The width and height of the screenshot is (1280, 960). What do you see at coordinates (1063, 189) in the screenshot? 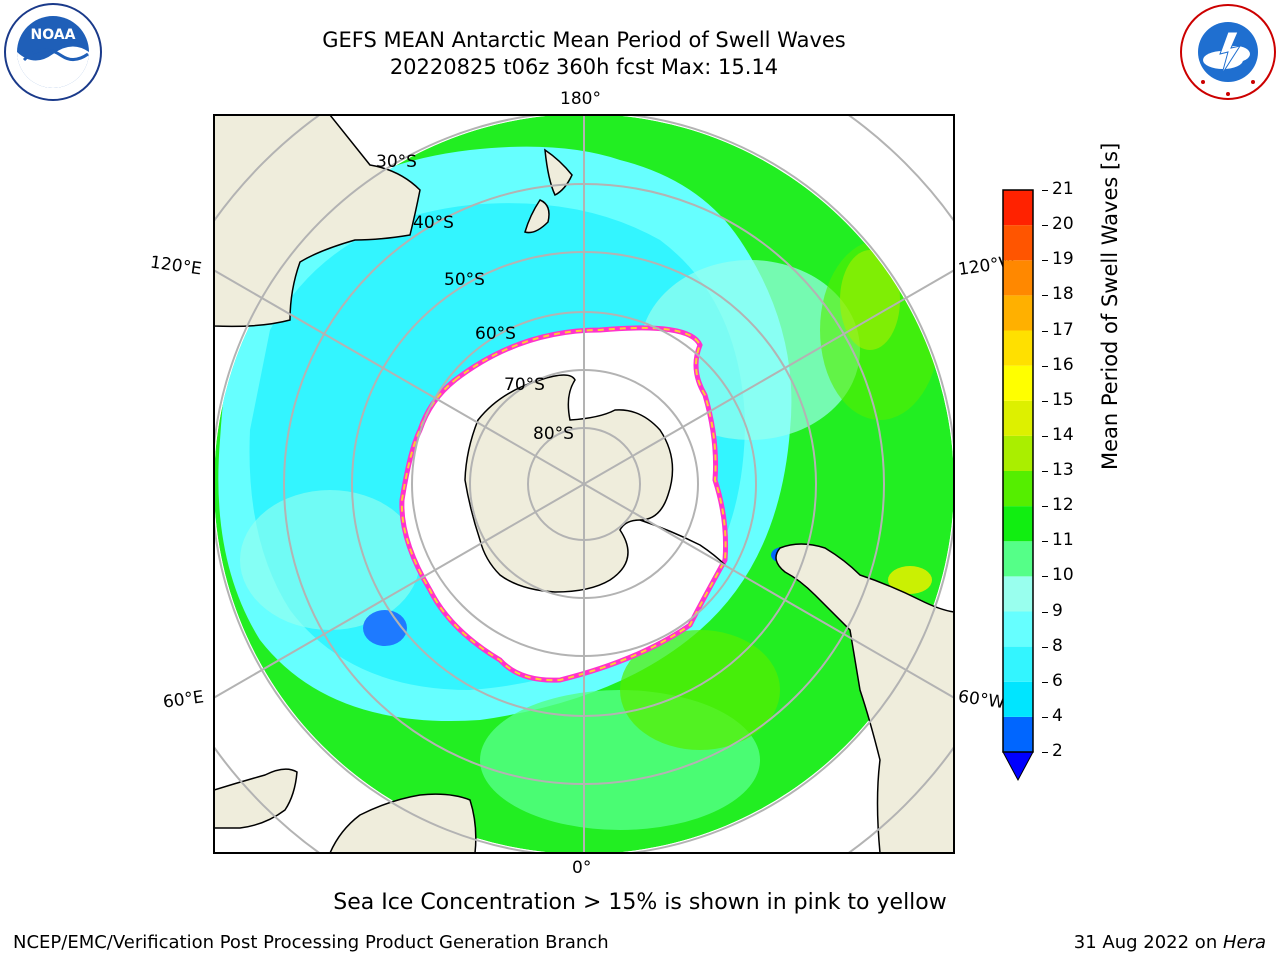
I see `colorbar-tick-label: 21` at bounding box center [1063, 189].